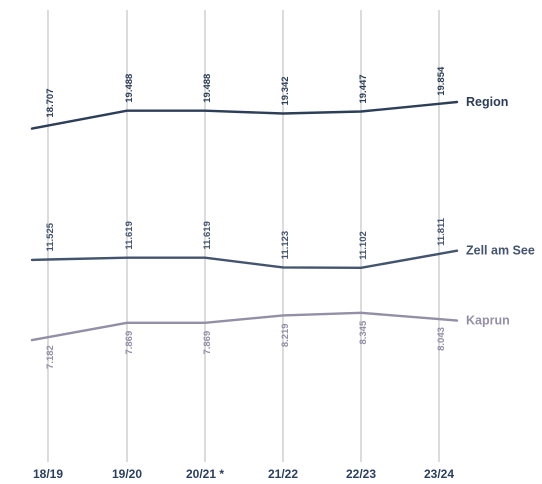 The image size is (542, 484). I want to click on x-axis-tick-labels: 18/19 19/20 20/21 * 21/22 22/23 23/24, so click(243, 474).